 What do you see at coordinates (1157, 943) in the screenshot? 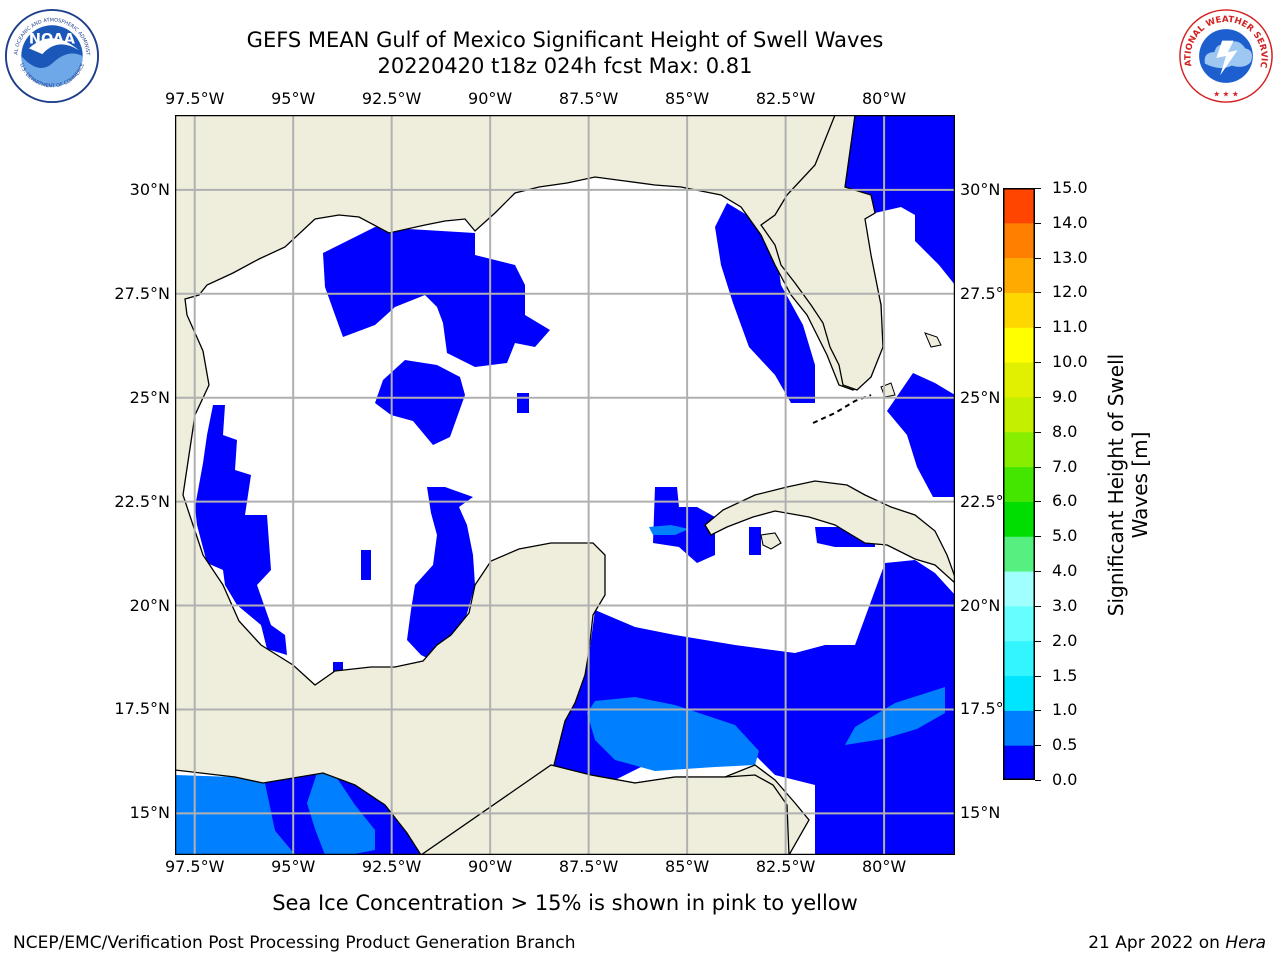
I see `footer-date-text: 21 Apr 2022 on` at bounding box center [1157, 943].